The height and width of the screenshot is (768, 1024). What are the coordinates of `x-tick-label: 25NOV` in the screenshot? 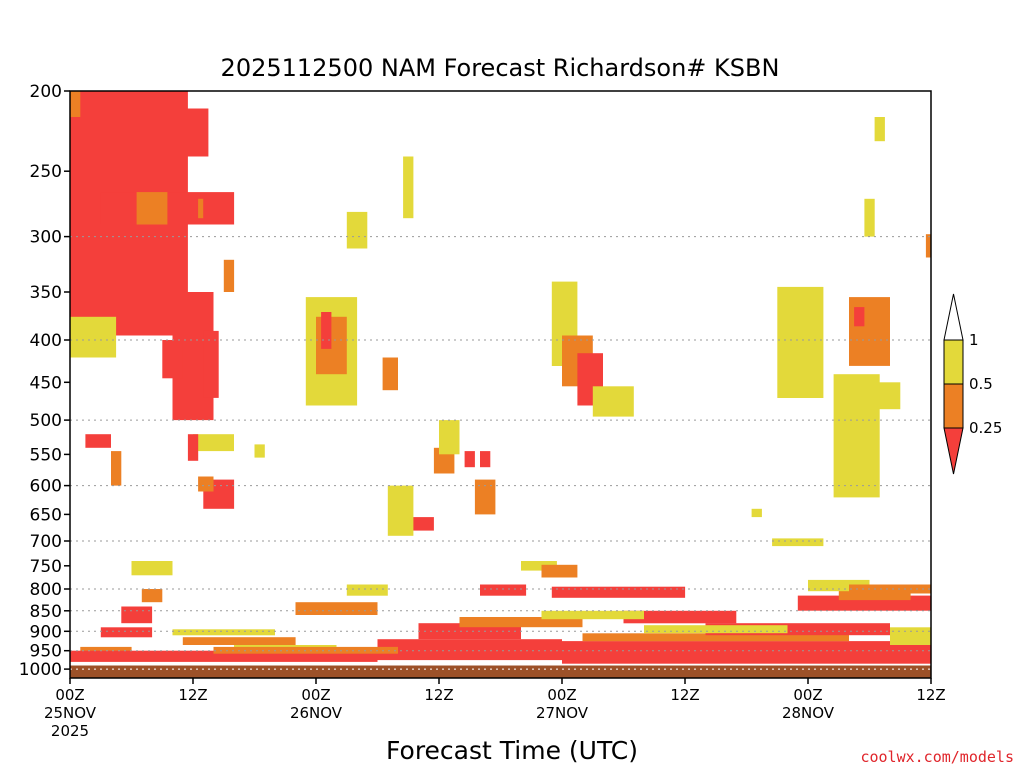 It's located at (70, 713).